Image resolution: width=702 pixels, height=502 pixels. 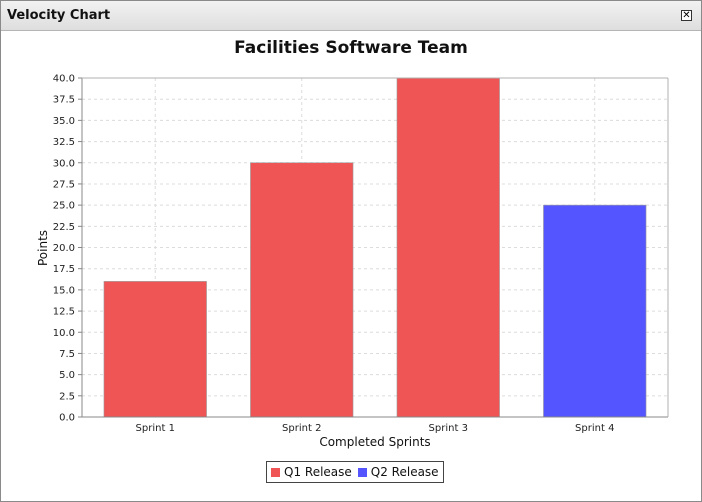 What do you see at coordinates (64, 121) in the screenshot?
I see `y-tick-label: 35.0` at bounding box center [64, 121].